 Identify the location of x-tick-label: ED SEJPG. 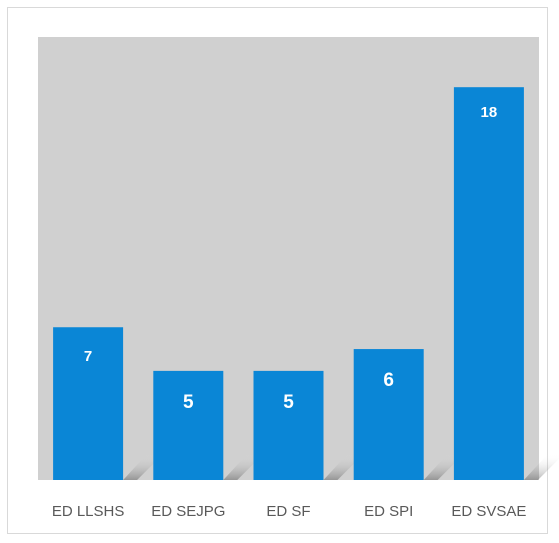
(188, 511).